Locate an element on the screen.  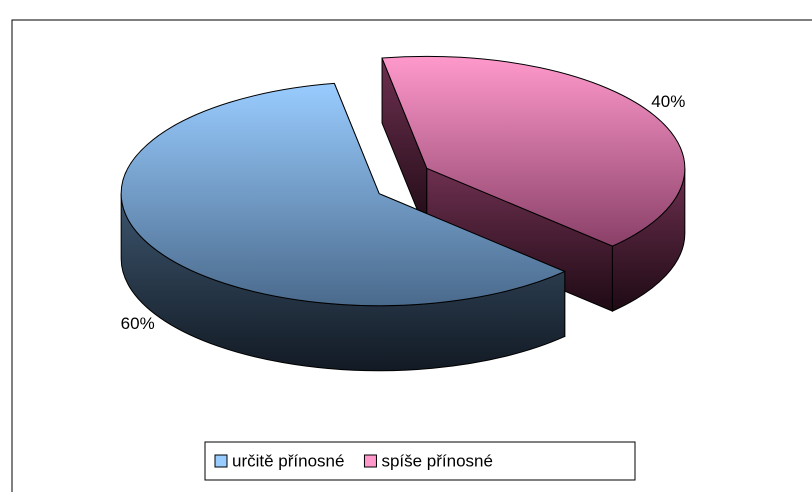
data-label: 60% is located at coordinates (138, 323).